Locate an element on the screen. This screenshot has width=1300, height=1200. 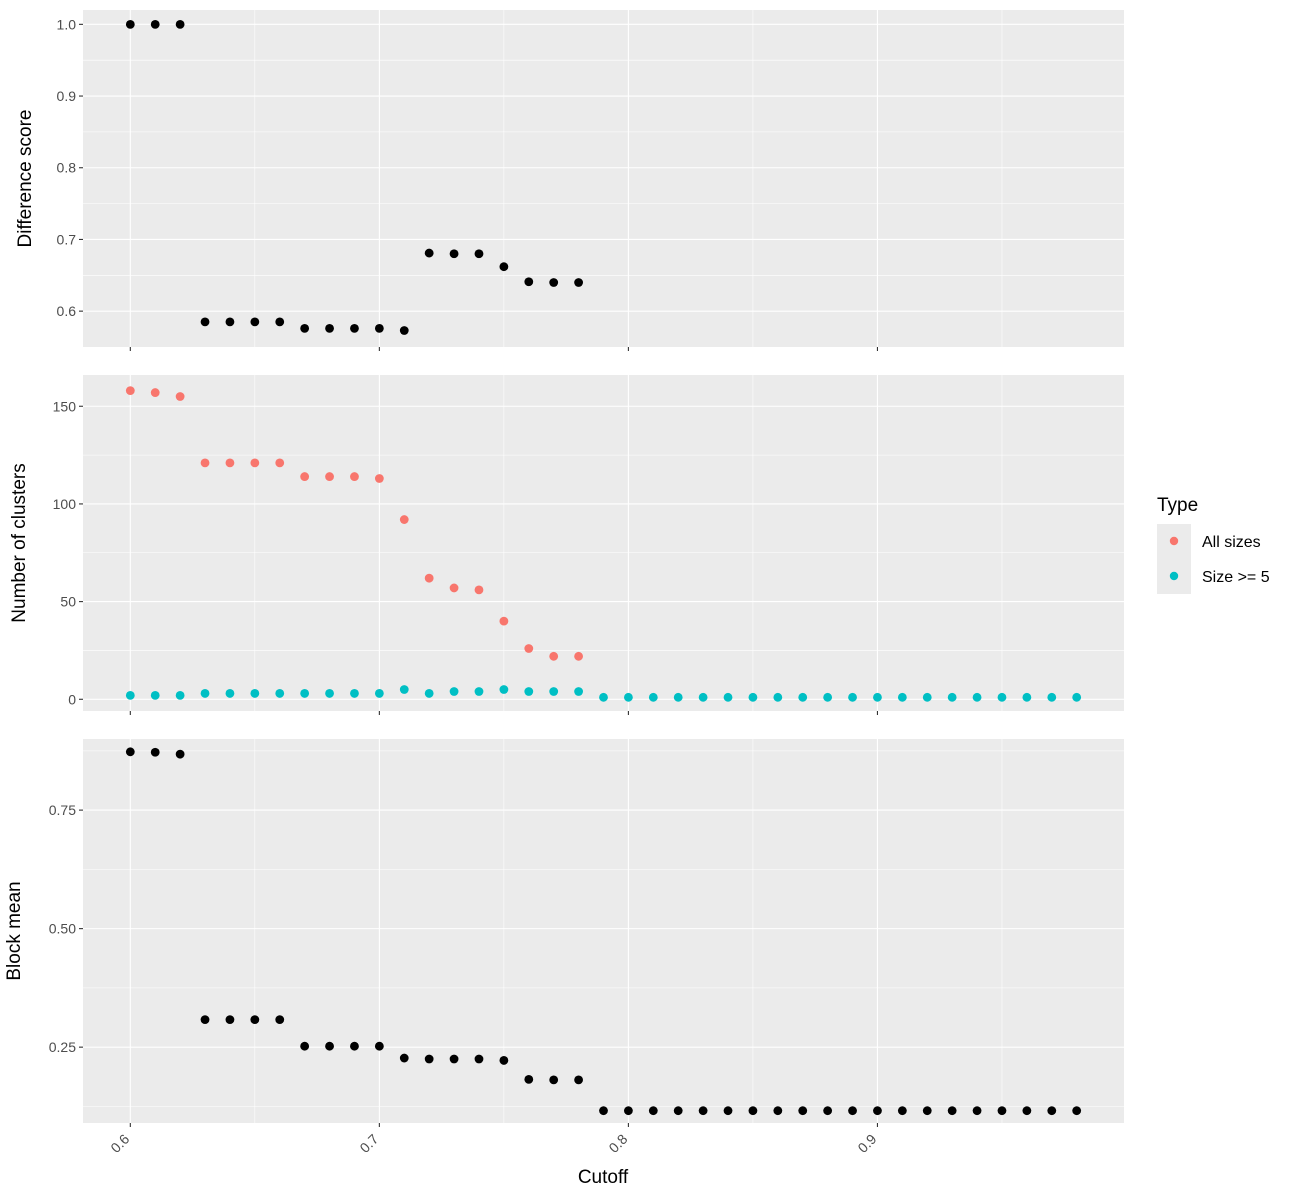
y-tick-label: 0.50 is located at coordinates (62, 929).